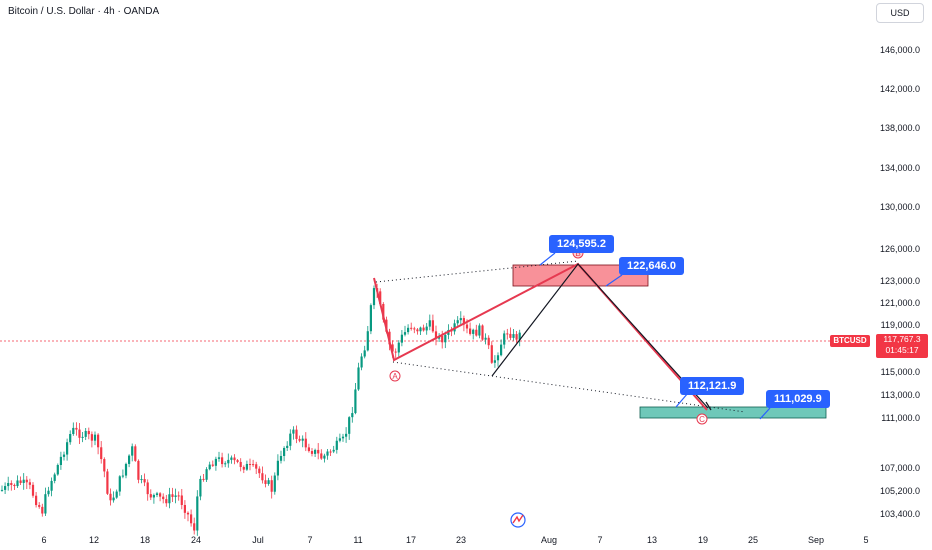  I want to click on tradingview-logo-icon, so click(518, 520).